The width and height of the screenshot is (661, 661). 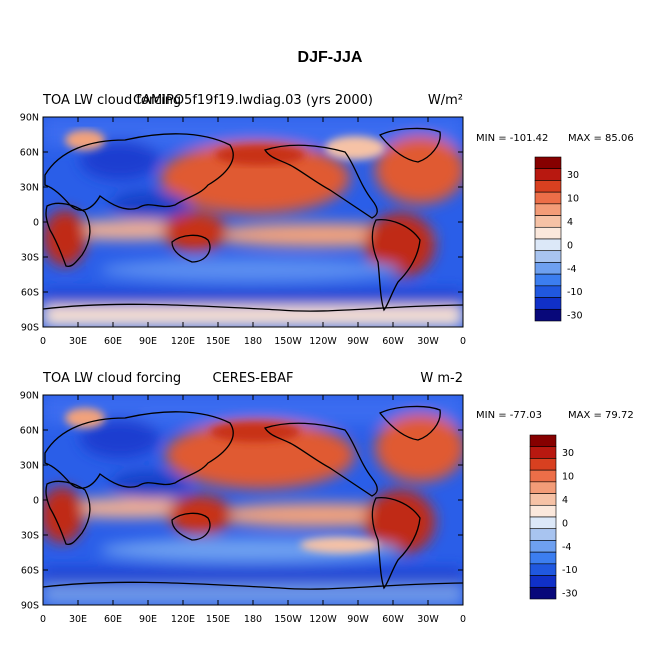 What do you see at coordinates (512, 138) in the screenshot?
I see `min-label: MIN = -101.42` at bounding box center [512, 138].